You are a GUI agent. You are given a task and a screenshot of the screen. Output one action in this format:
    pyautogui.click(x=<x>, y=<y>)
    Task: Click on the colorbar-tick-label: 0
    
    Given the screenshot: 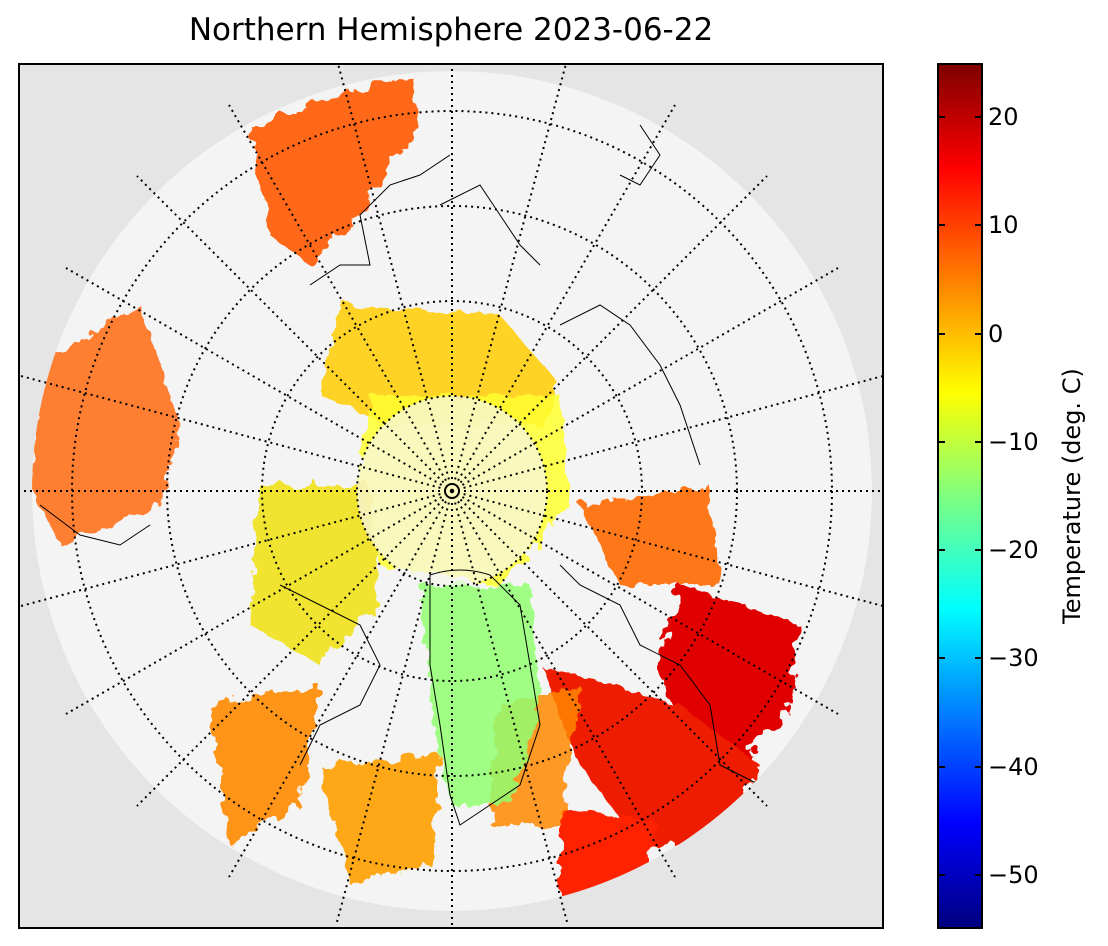 What is the action you would take?
    pyautogui.click(x=996, y=333)
    